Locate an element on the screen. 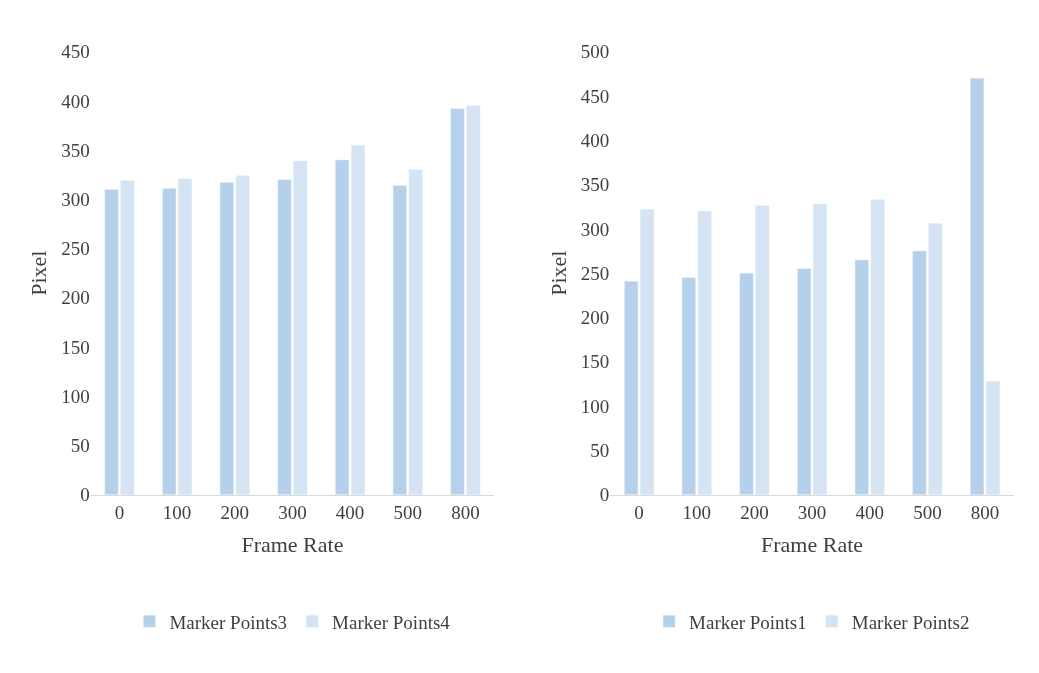 This screenshot has width=1039, height=673. legend-label: Marker Points2 is located at coordinates (910, 622).